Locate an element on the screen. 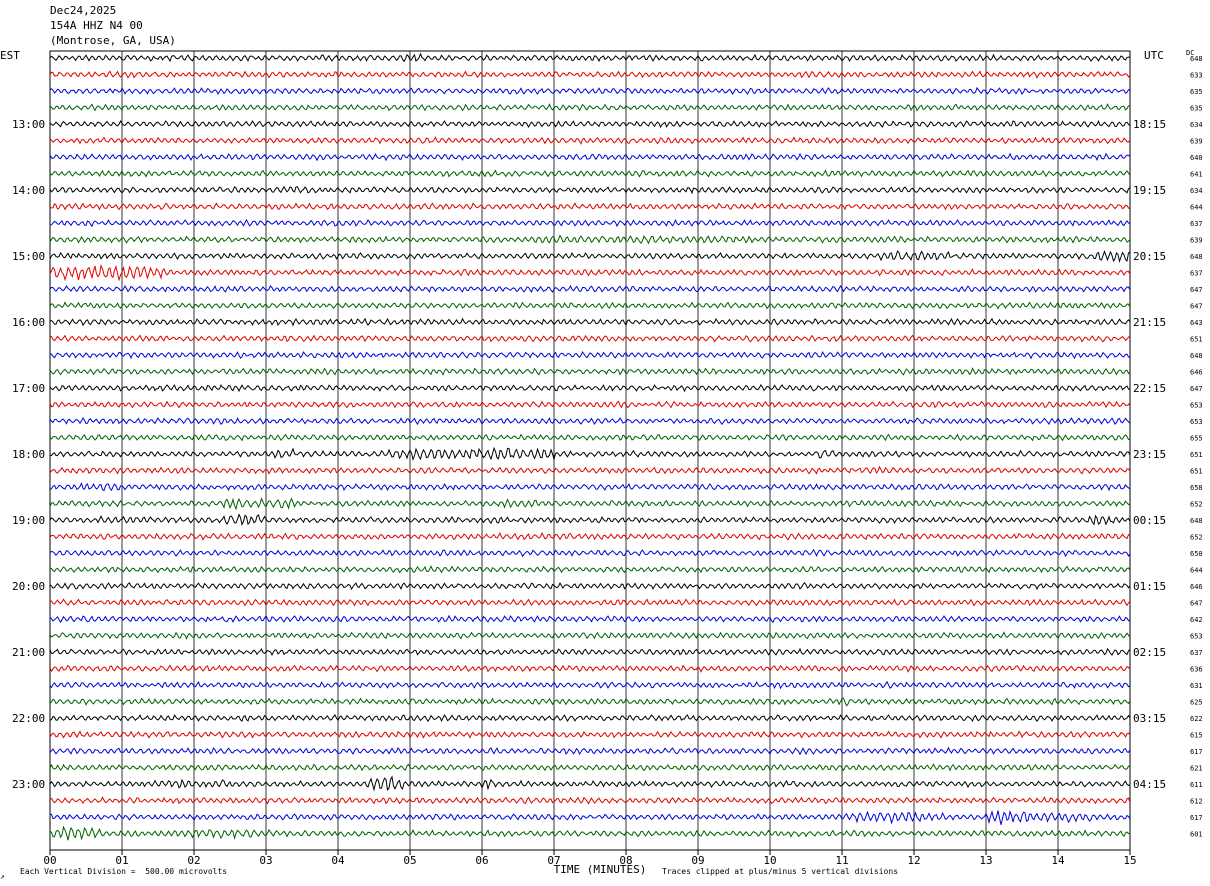 Image resolution: width=1210 pixels, height=886 pixels. time-label-right: 23:15 is located at coordinates (1149, 454).